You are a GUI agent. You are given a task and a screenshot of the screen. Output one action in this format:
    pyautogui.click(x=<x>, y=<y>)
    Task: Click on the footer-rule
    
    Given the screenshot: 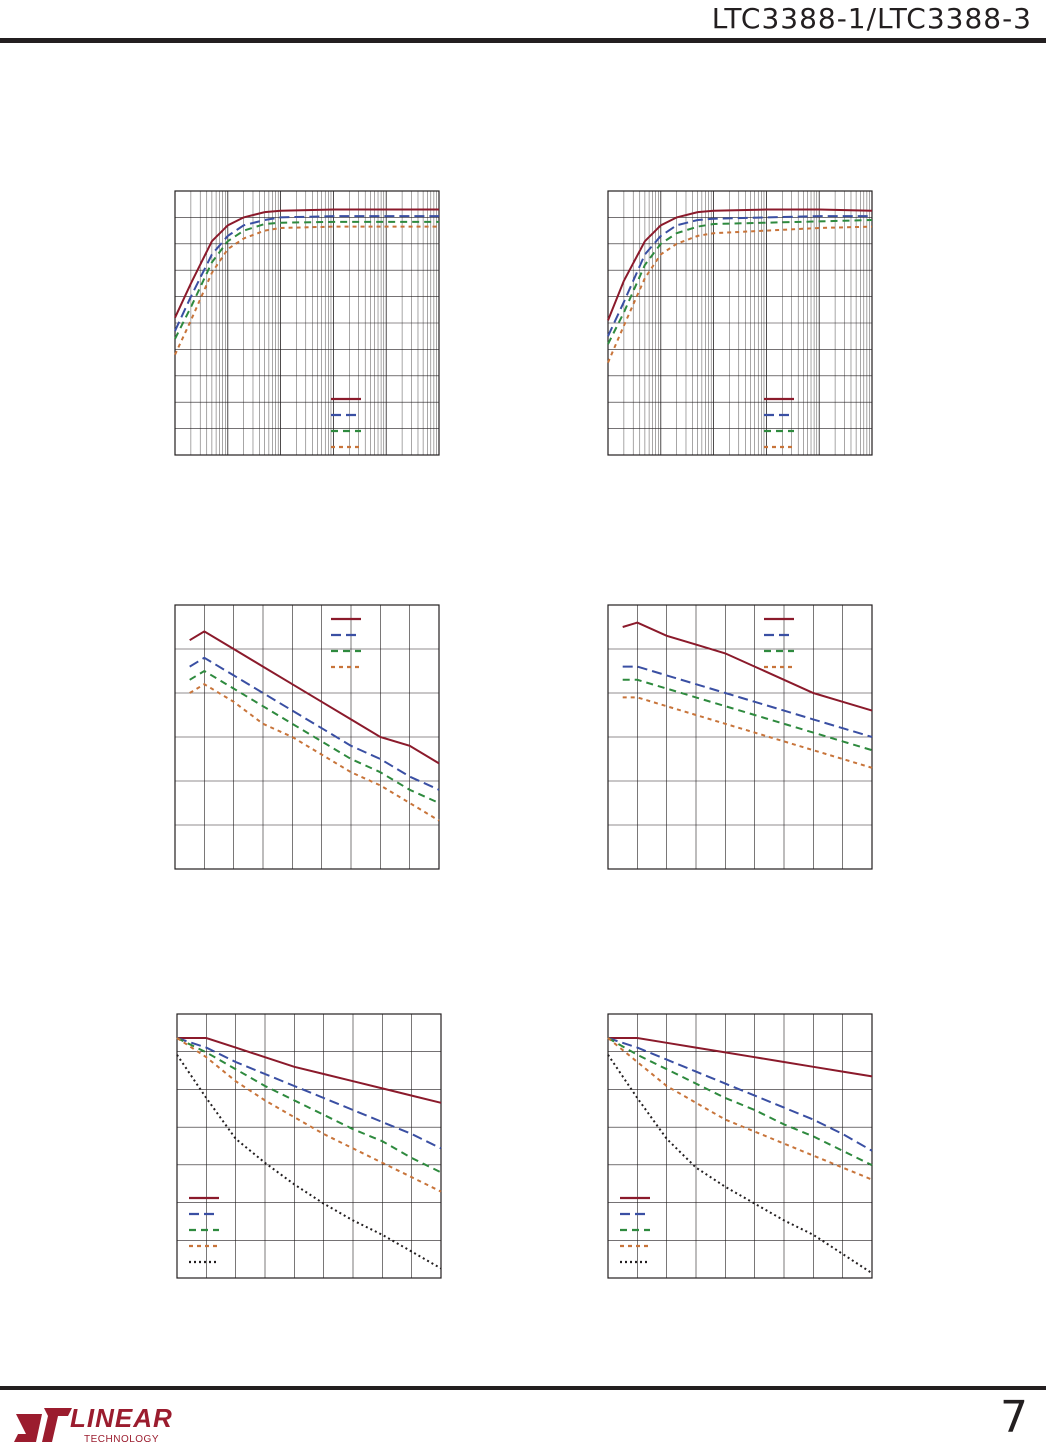 What is the action you would take?
    pyautogui.click(x=523, y=1388)
    